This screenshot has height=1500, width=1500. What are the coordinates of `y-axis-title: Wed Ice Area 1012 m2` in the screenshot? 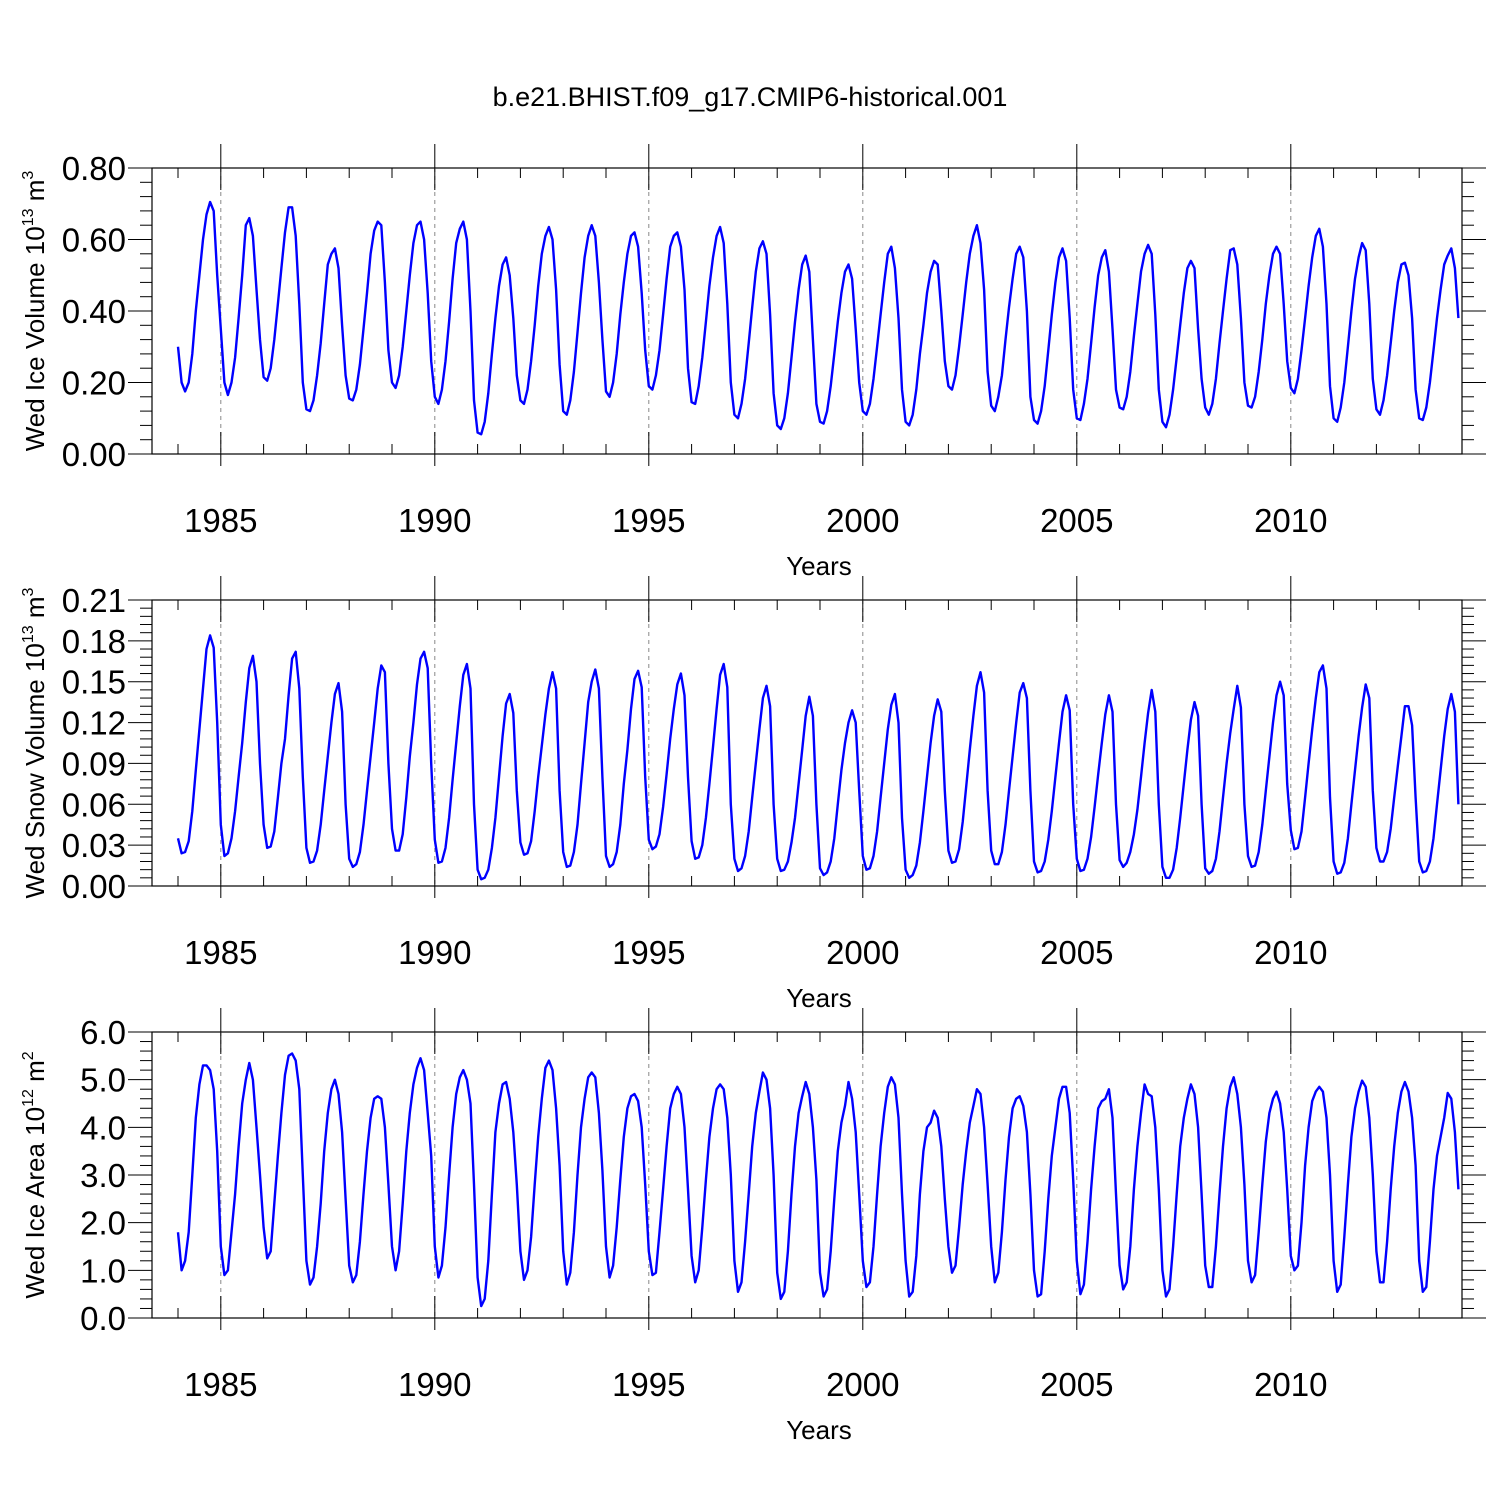 It's located at (35, 1174).